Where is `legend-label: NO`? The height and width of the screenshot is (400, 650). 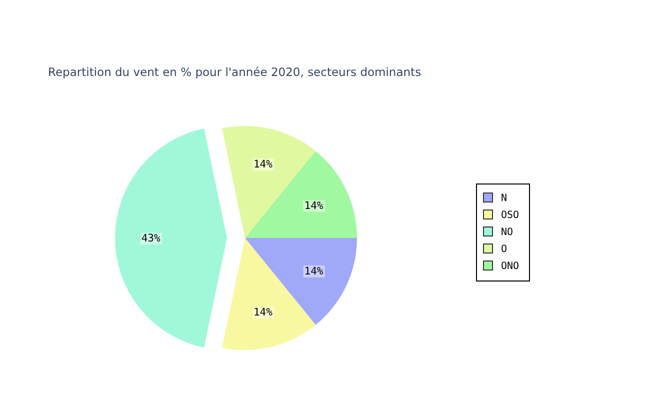 legend-label: NO is located at coordinates (507, 232).